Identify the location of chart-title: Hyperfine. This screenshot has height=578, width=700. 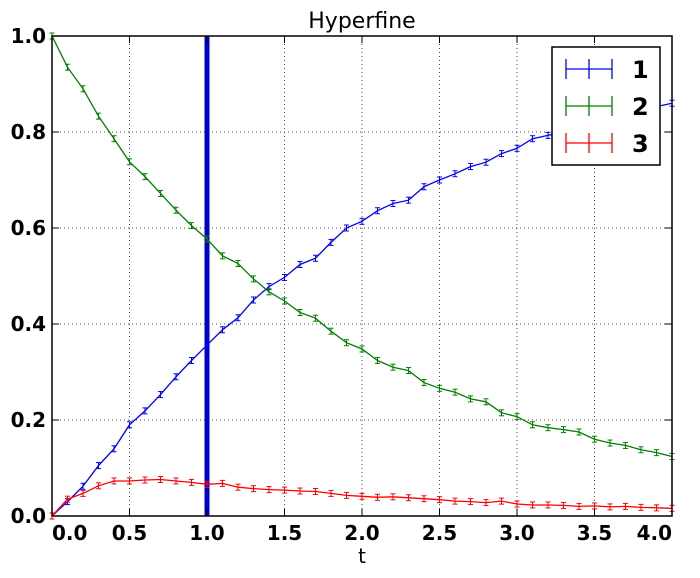
(361, 21).